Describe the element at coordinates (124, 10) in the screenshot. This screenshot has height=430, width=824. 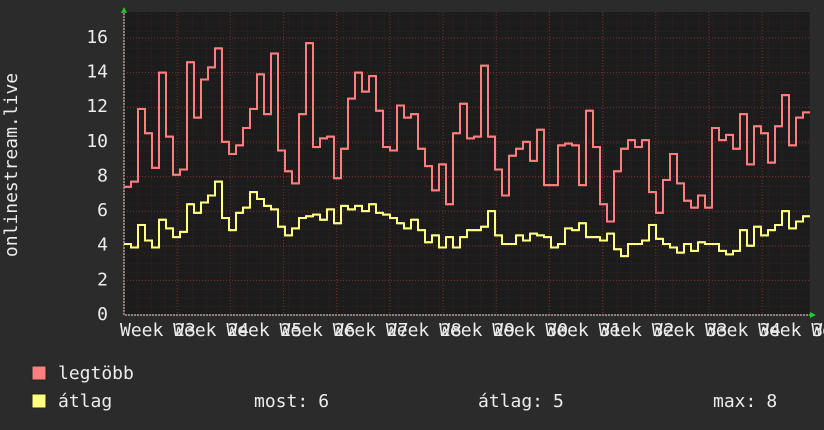
I see `y-arrow` at that location.